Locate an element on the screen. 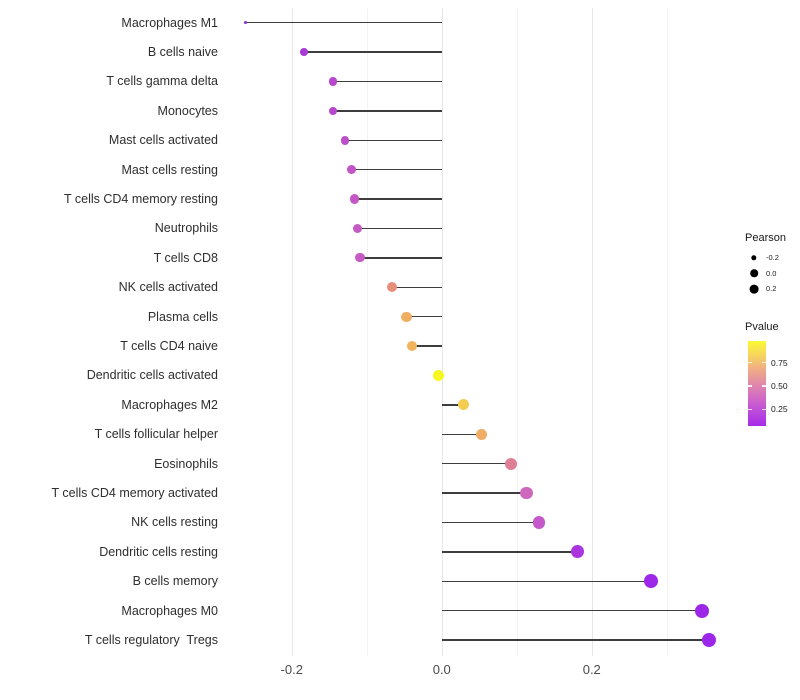  size-legend-title: Pearson is located at coordinates (765, 238).